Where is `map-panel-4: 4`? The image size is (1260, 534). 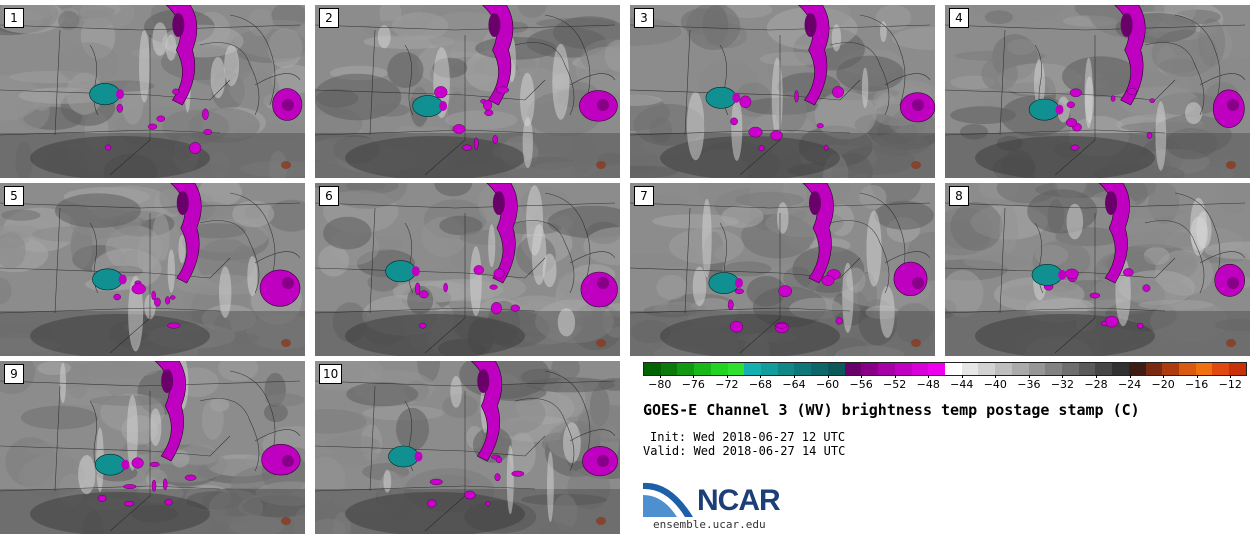 map-panel-4: 4 is located at coordinates (1097, 91).